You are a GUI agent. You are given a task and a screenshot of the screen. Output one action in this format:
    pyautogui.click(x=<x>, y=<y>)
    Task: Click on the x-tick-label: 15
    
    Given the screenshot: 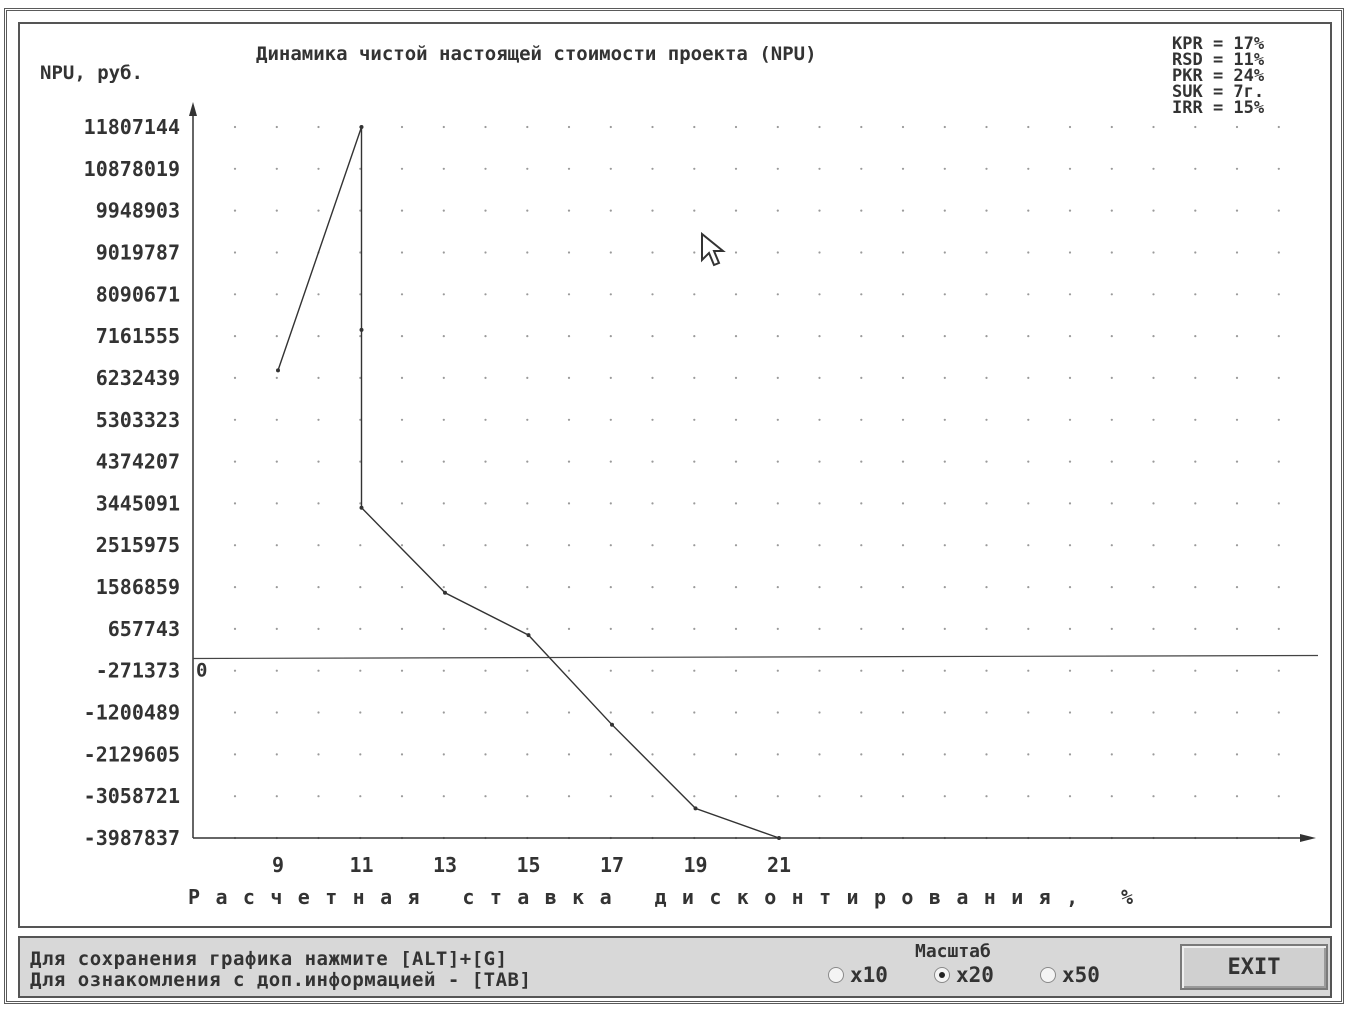 What is the action you would take?
    pyautogui.click(x=528, y=865)
    